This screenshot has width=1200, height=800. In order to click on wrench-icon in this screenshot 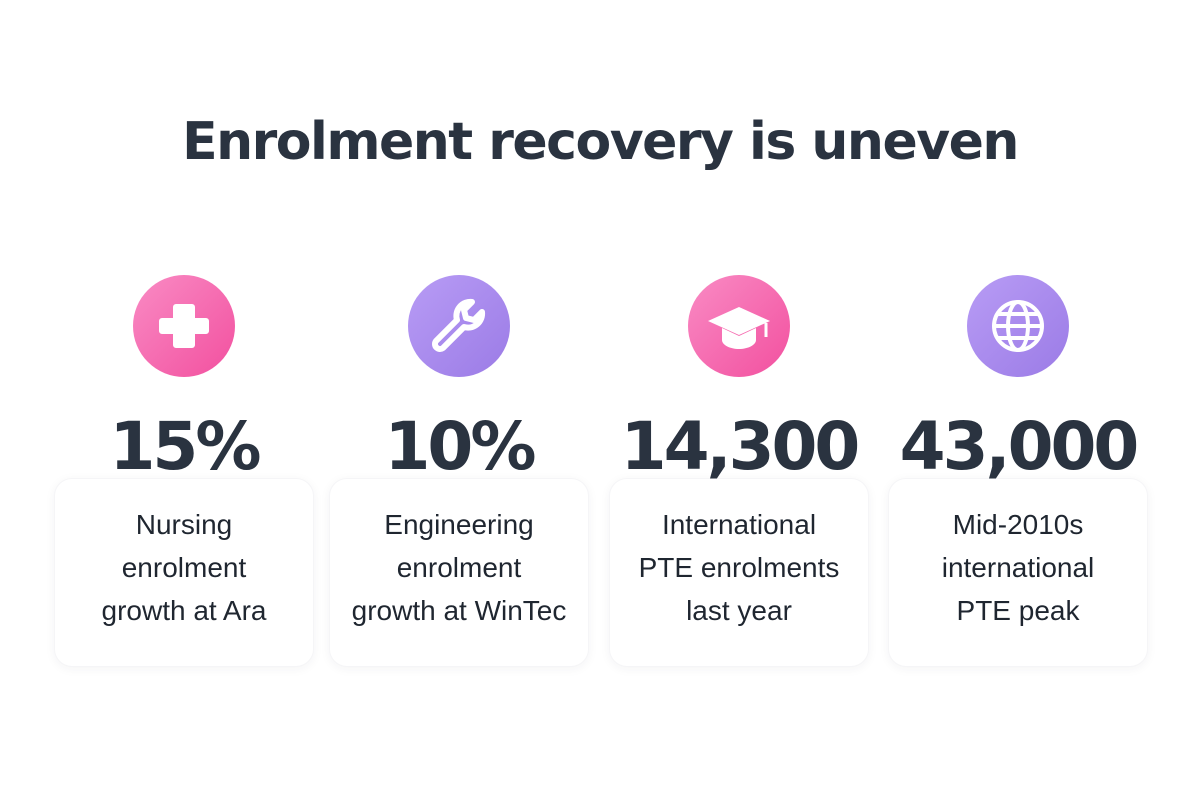, I will do `click(459, 326)`.